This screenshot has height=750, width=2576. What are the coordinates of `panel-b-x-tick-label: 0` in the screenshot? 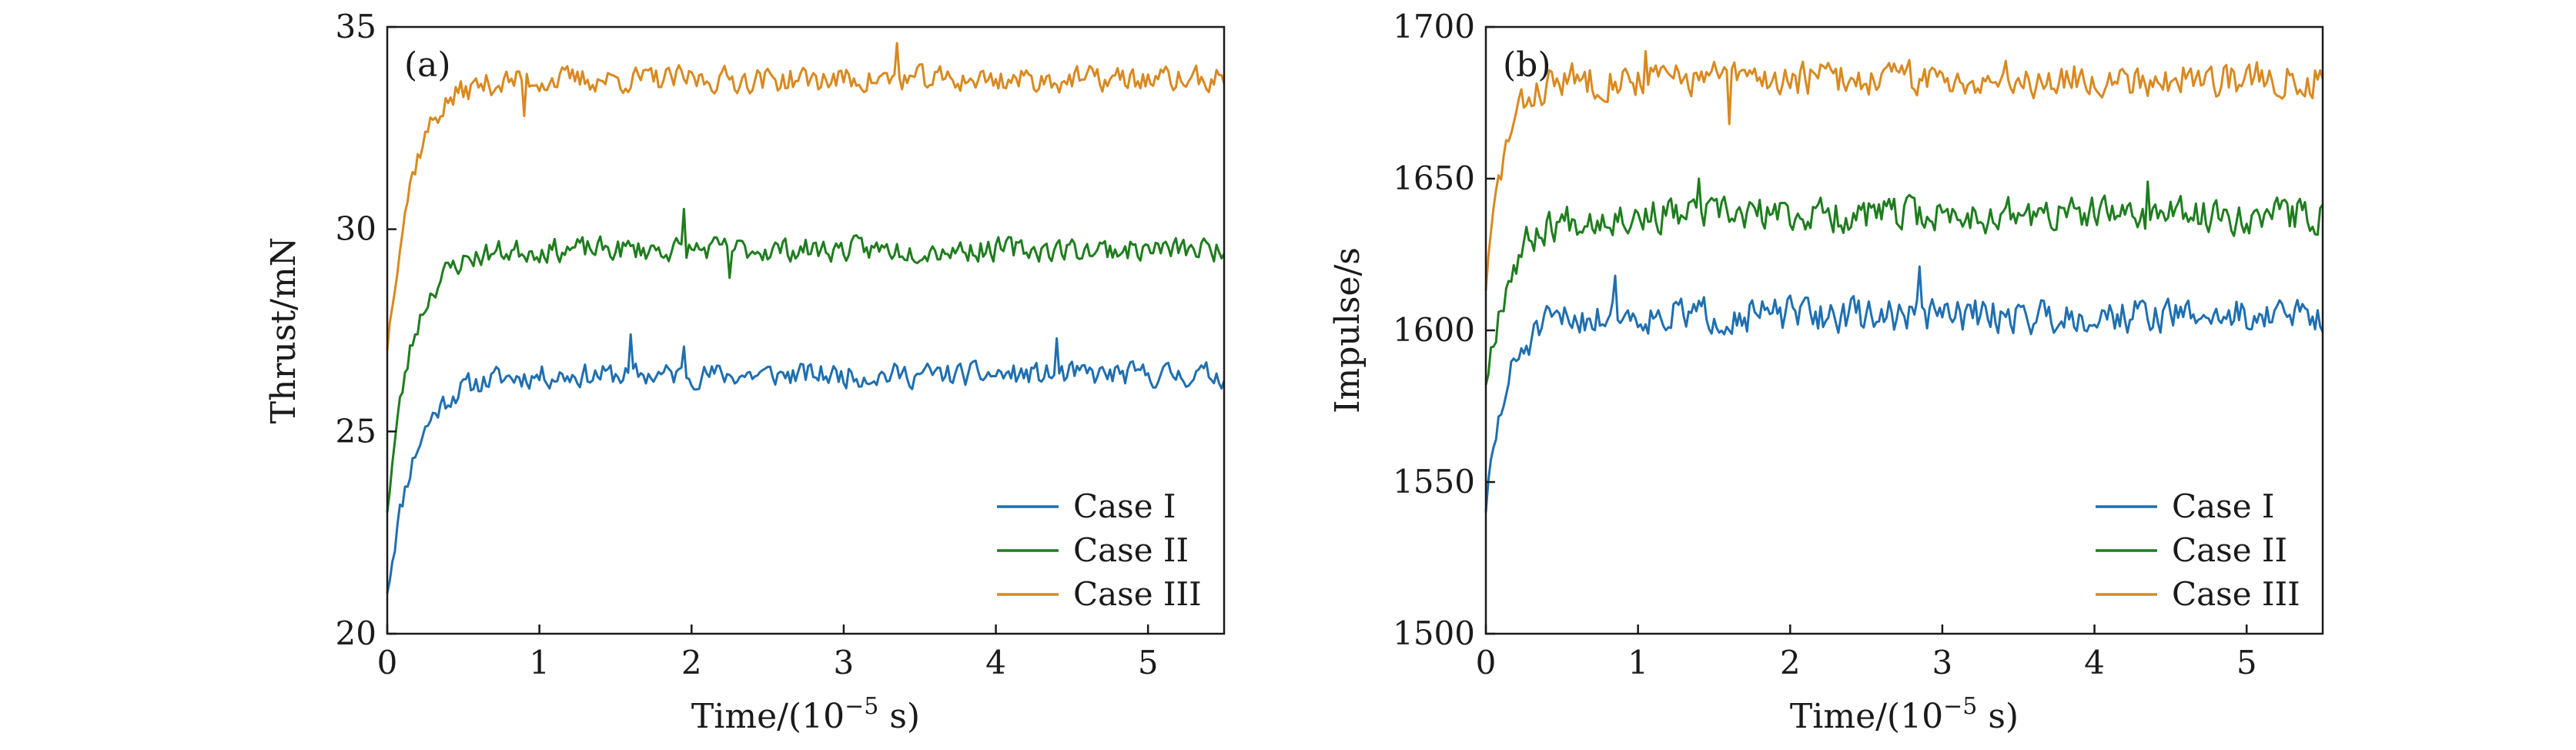 It's located at (1487, 662).